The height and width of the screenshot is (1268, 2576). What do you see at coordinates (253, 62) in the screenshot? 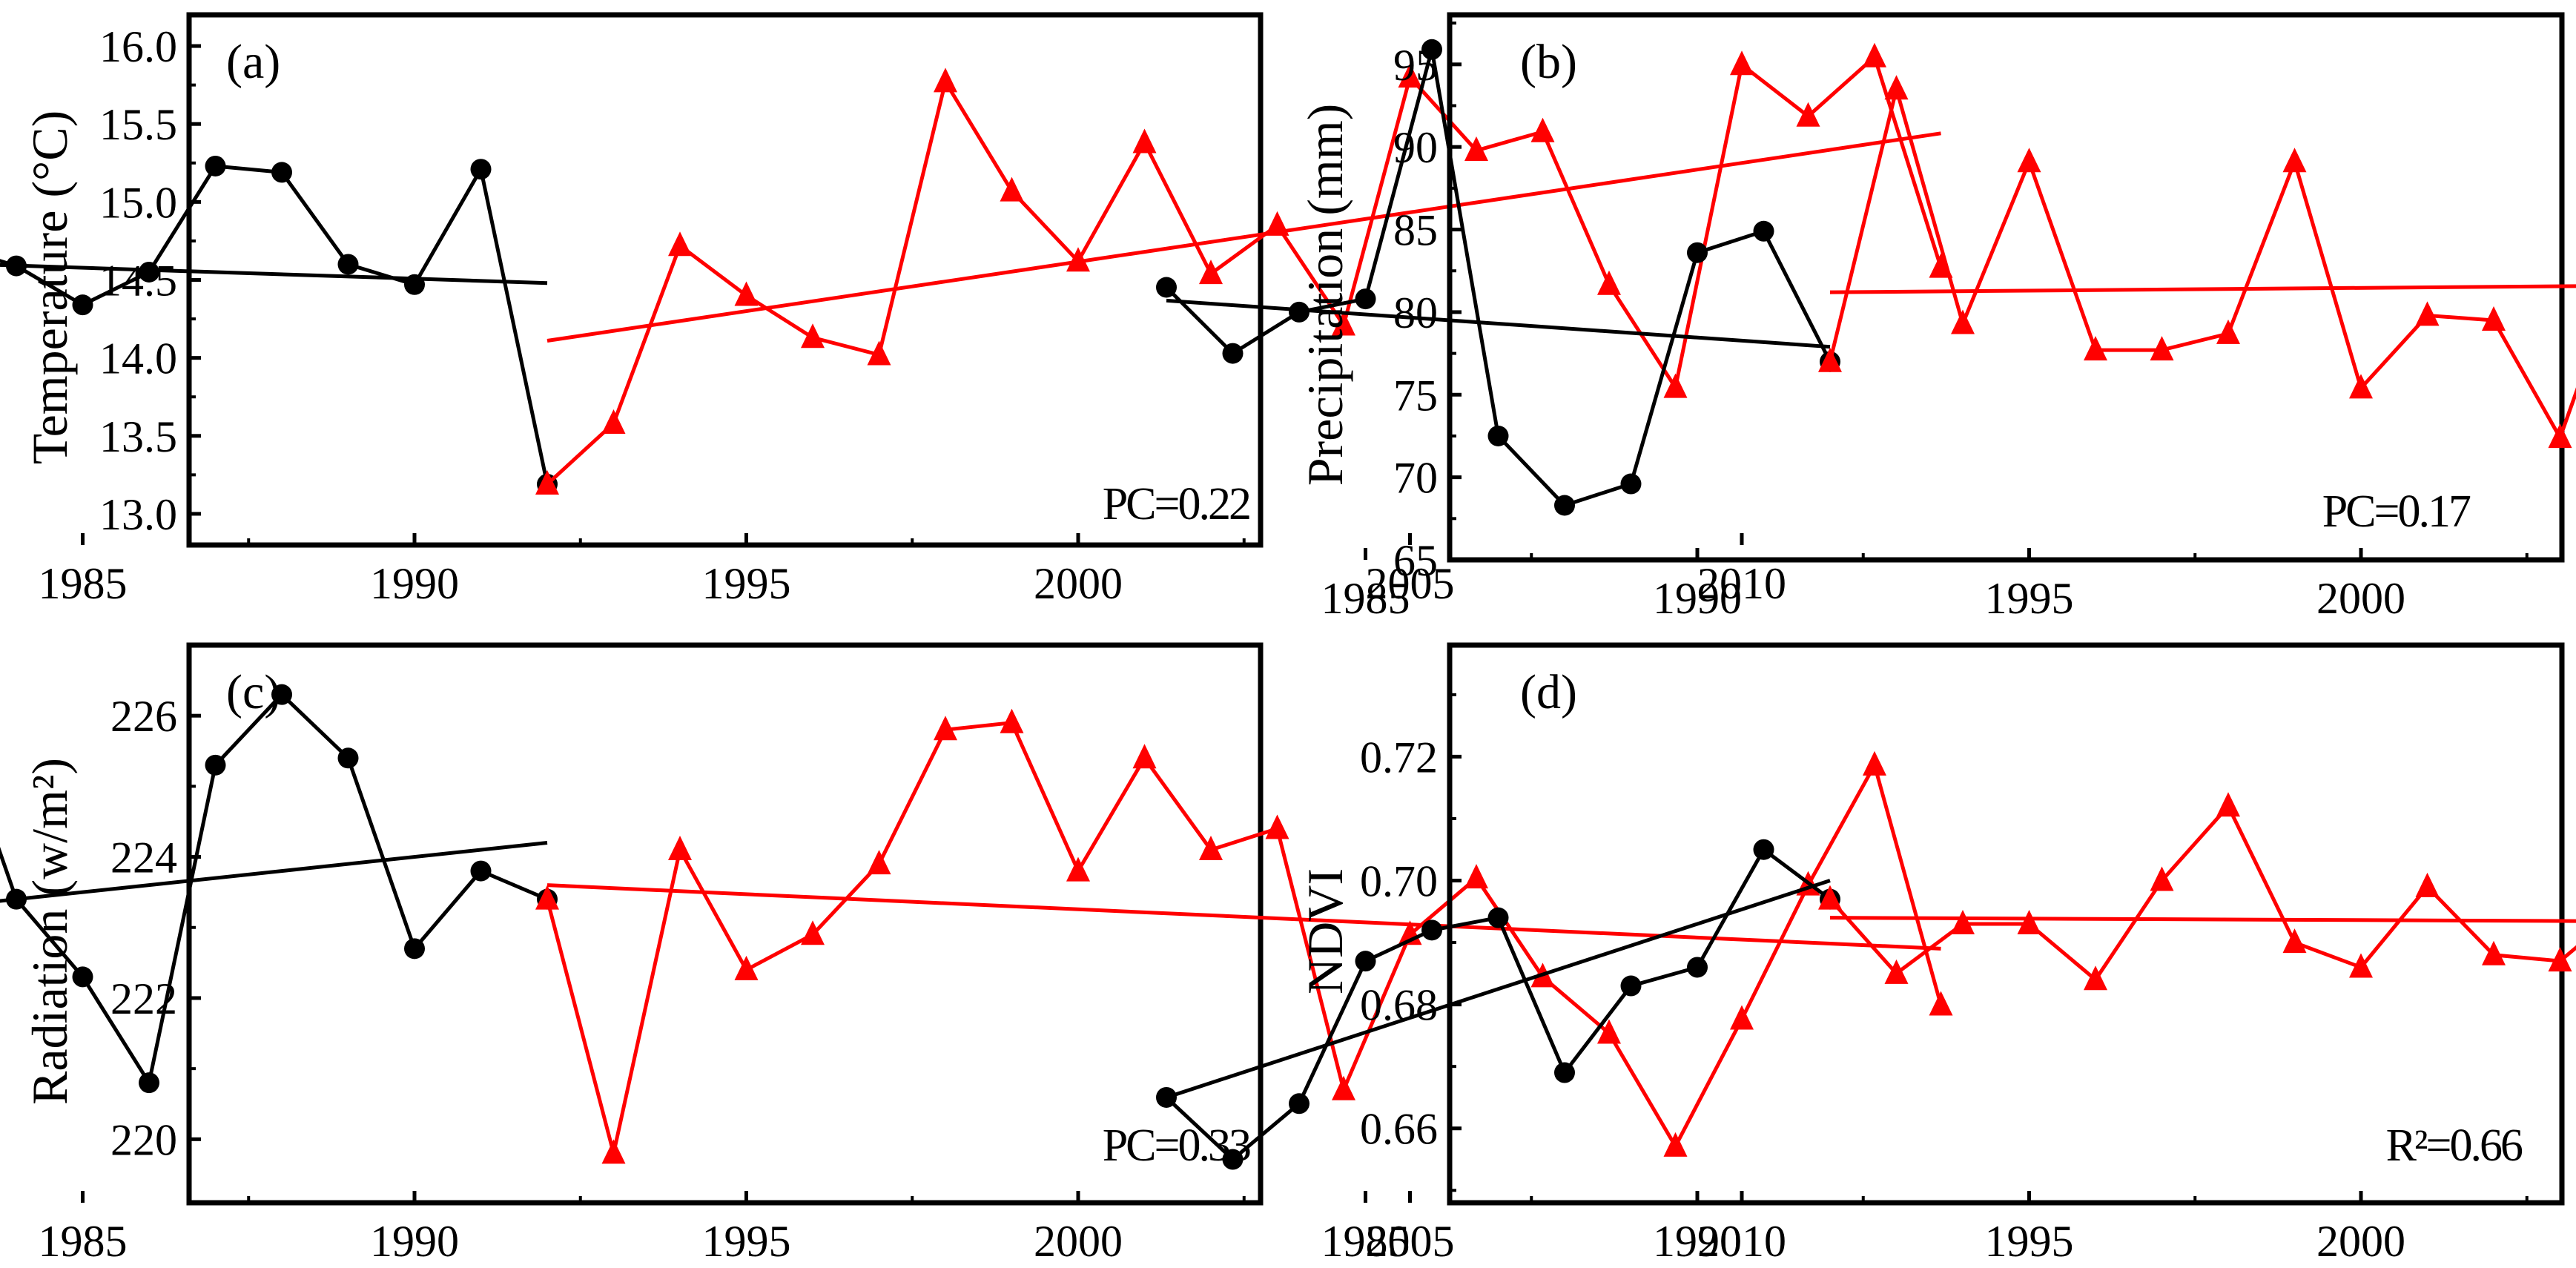
I see `panel-label: (a)` at bounding box center [253, 62].